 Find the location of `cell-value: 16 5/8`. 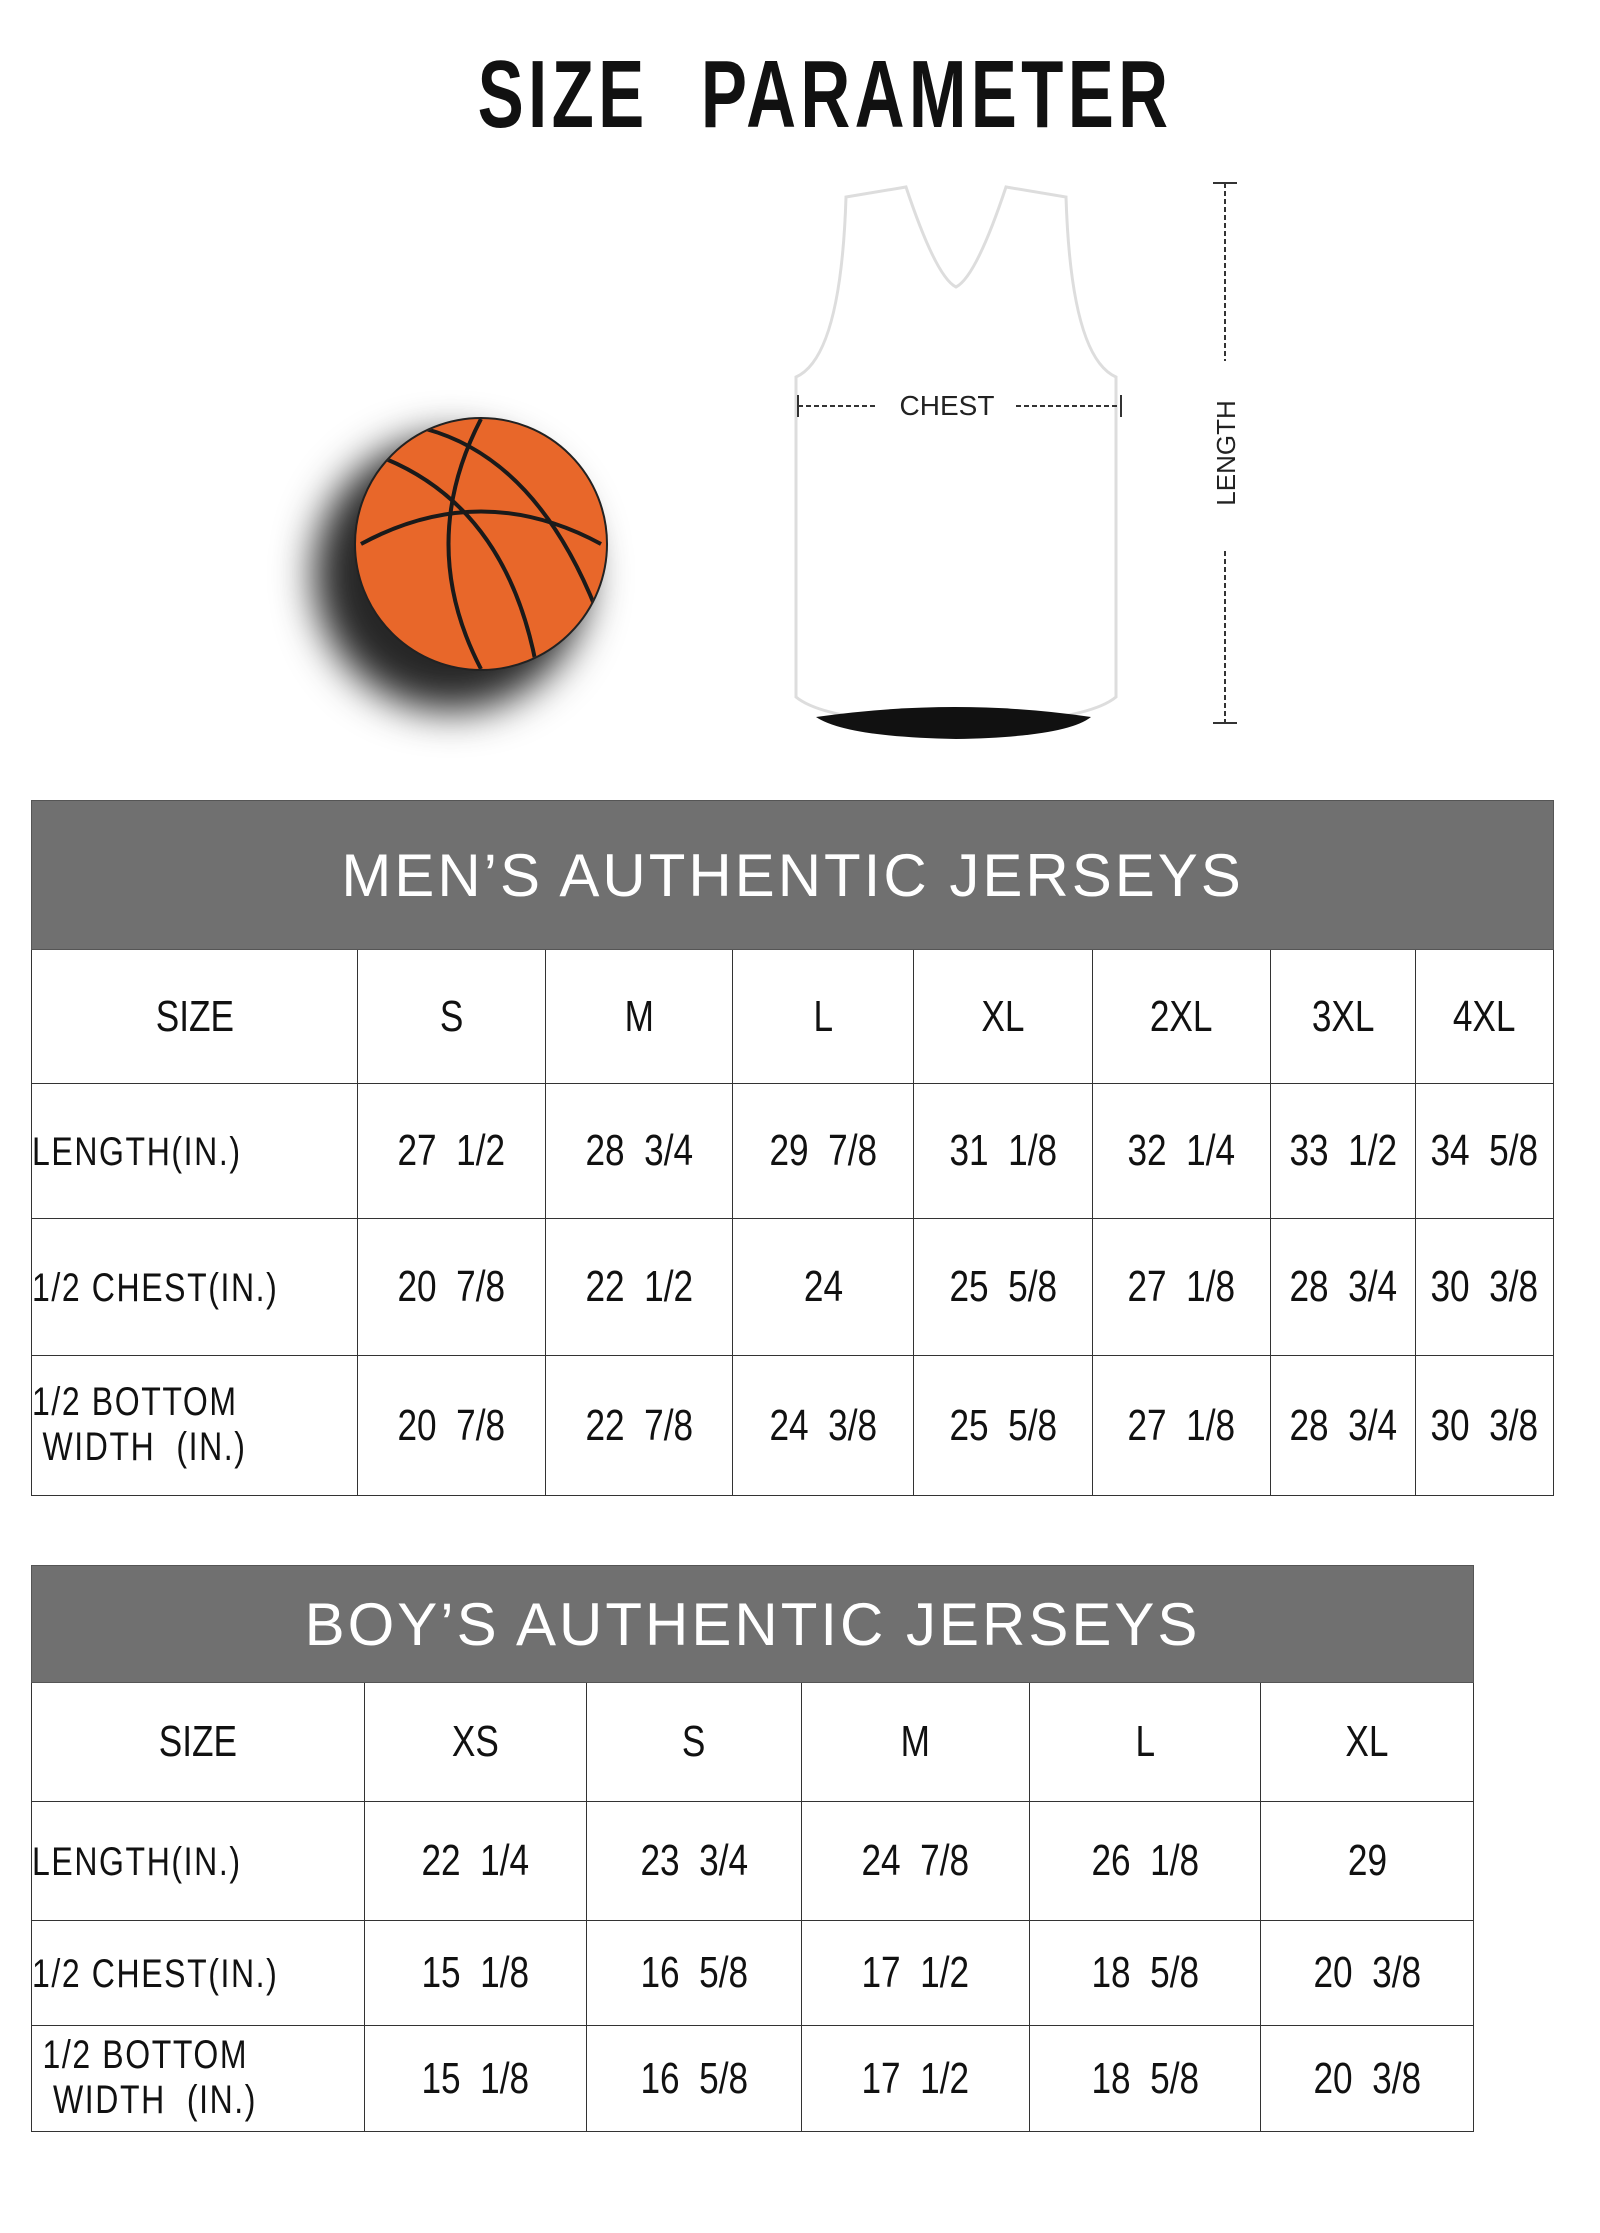

cell-value: 16 5/8 is located at coordinates (694, 2078).